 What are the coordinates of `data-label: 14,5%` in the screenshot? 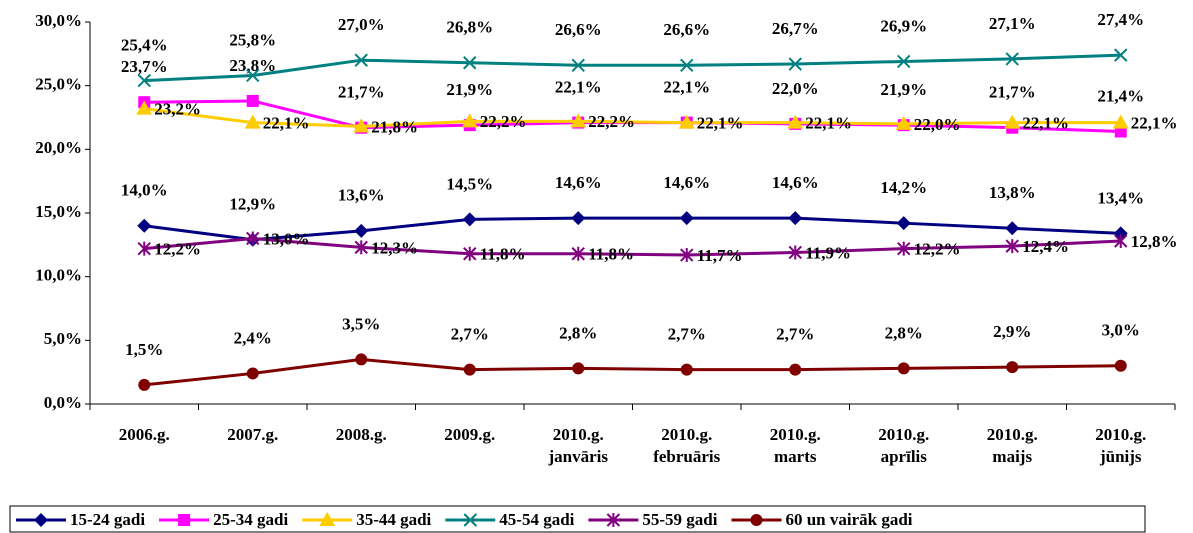 It's located at (469, 183).